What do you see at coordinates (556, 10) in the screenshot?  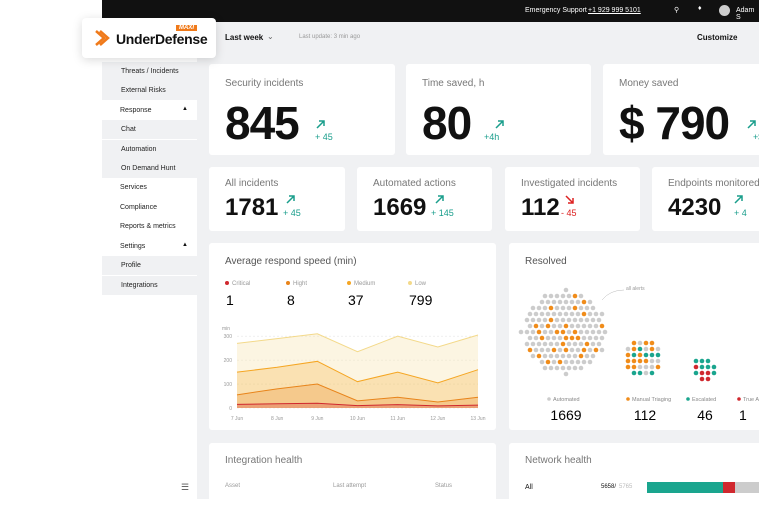 I see `support-label: Emergency Support` at bounding box center [556, 10].